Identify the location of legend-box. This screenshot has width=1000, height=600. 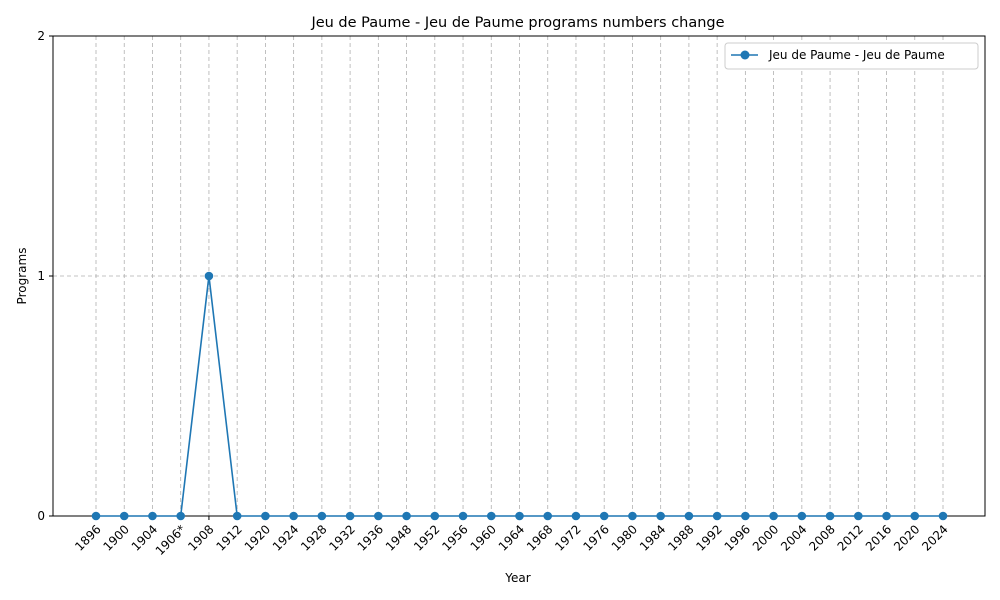
(851, 56).